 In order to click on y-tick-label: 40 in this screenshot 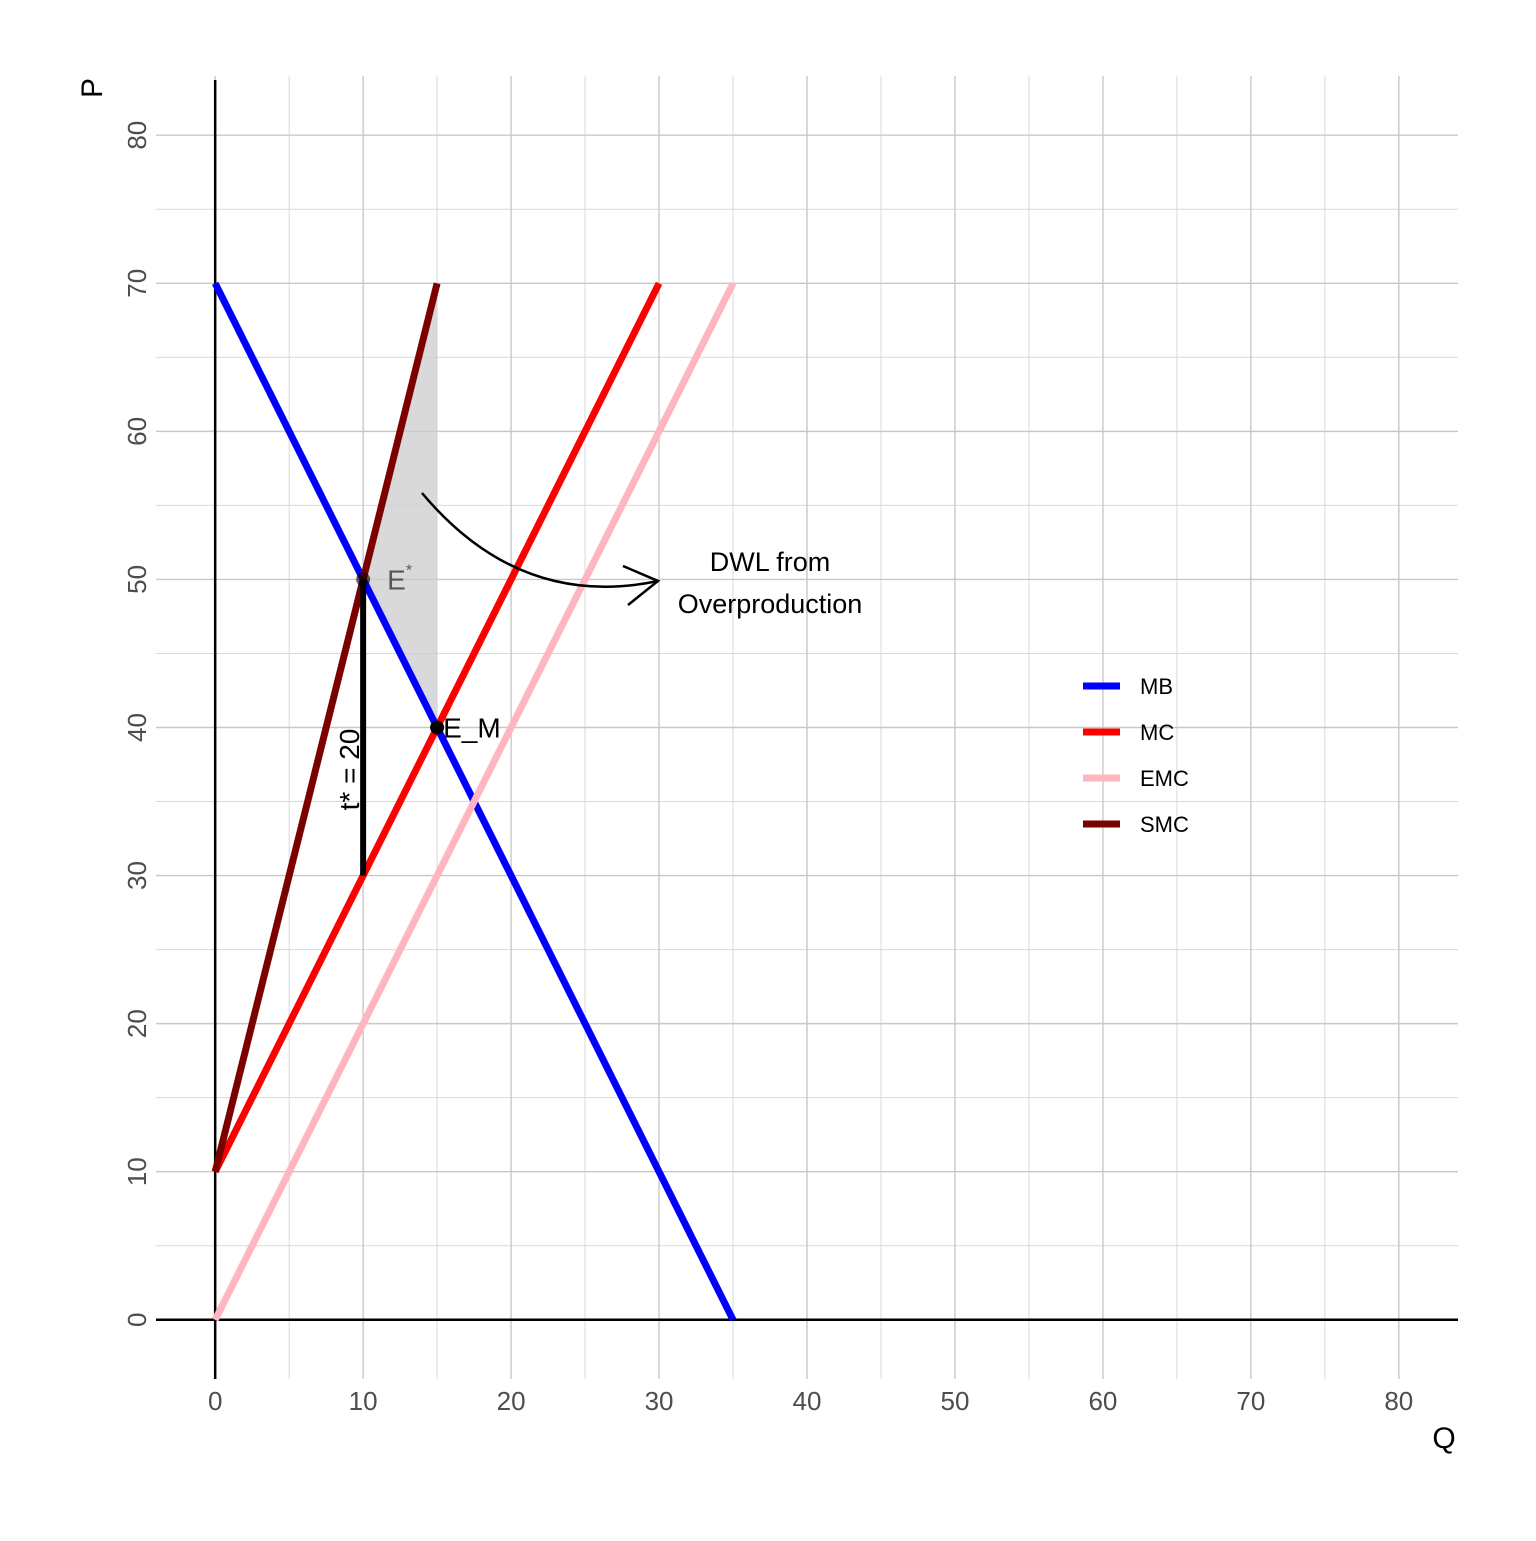, I will do `click(137, 727)`.